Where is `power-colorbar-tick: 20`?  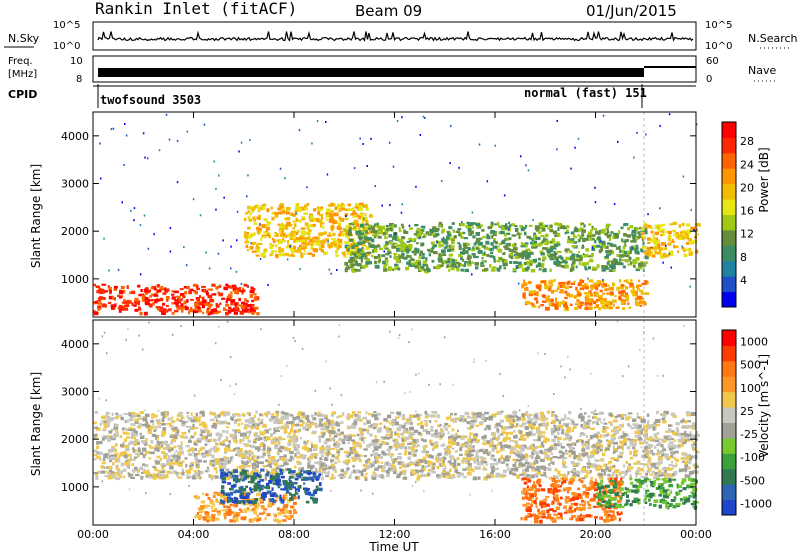
power-colorbar-tick: 20 is located at coordinates (747, 187).